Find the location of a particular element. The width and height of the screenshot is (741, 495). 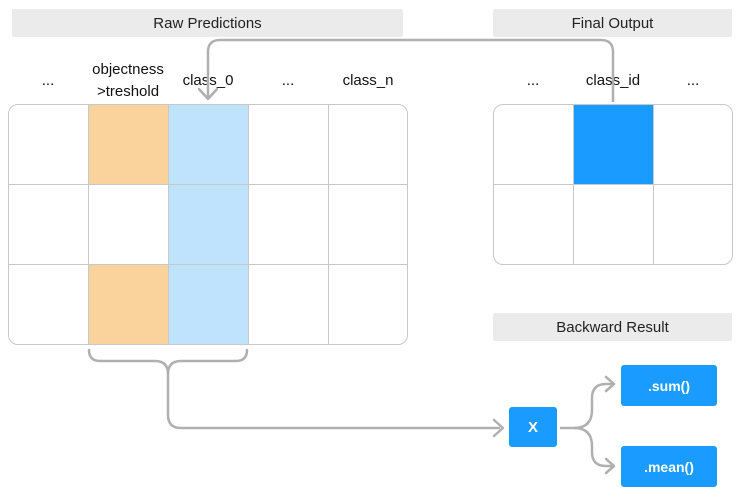

raw-col-label-class-n: class_n is located at coordinates (368, 80).